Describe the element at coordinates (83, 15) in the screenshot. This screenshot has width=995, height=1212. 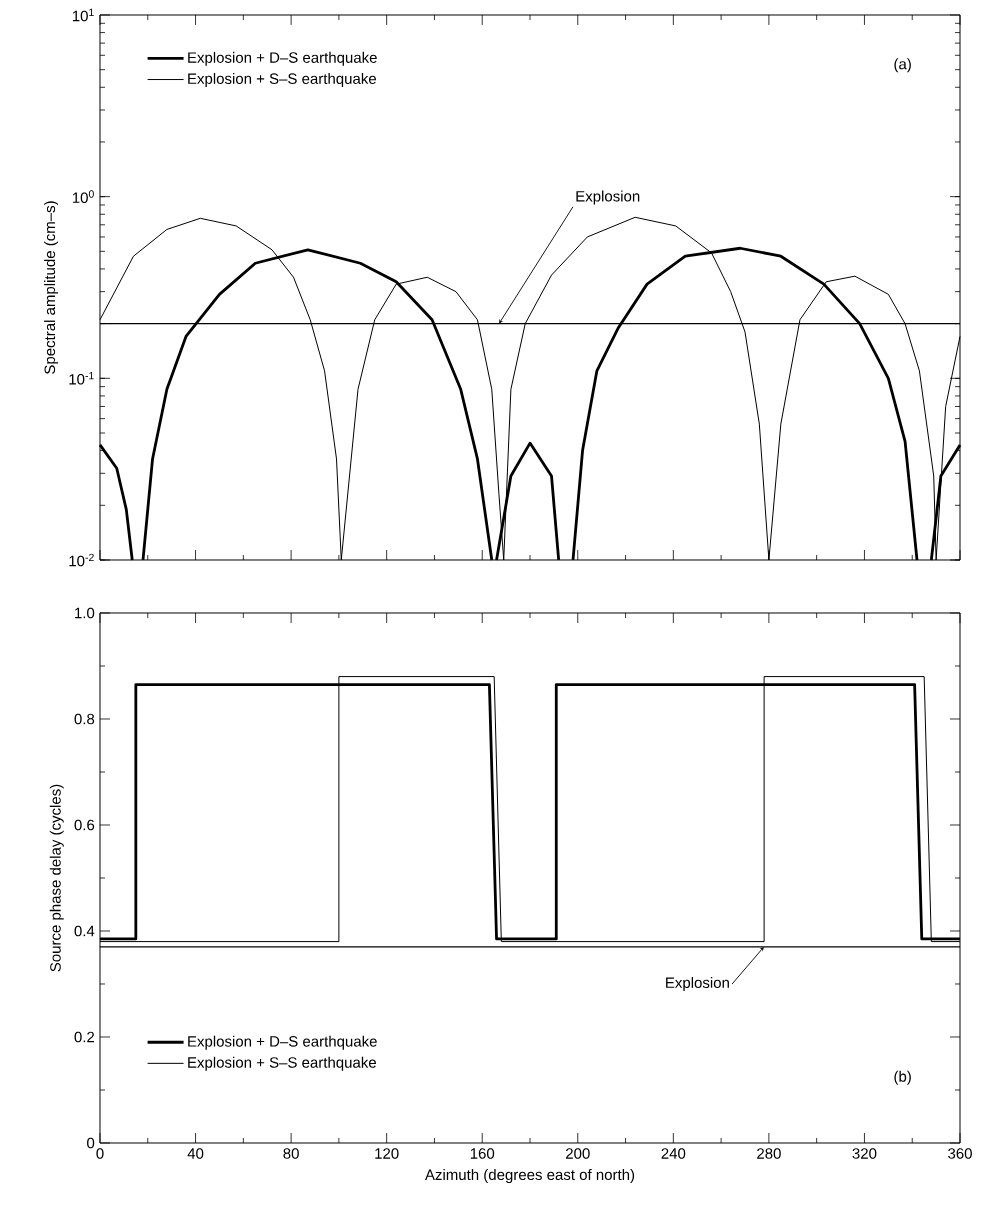
I see `y-tick-label: 10$^{1}$` at that location.